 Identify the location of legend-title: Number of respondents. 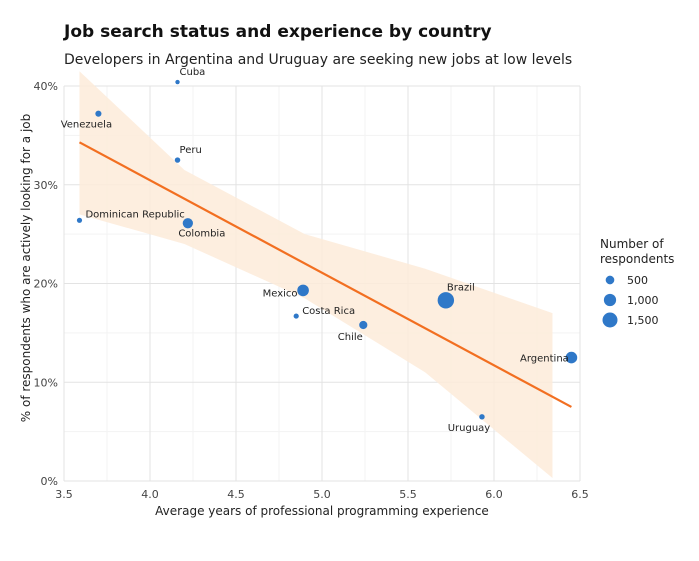
(637, 251).